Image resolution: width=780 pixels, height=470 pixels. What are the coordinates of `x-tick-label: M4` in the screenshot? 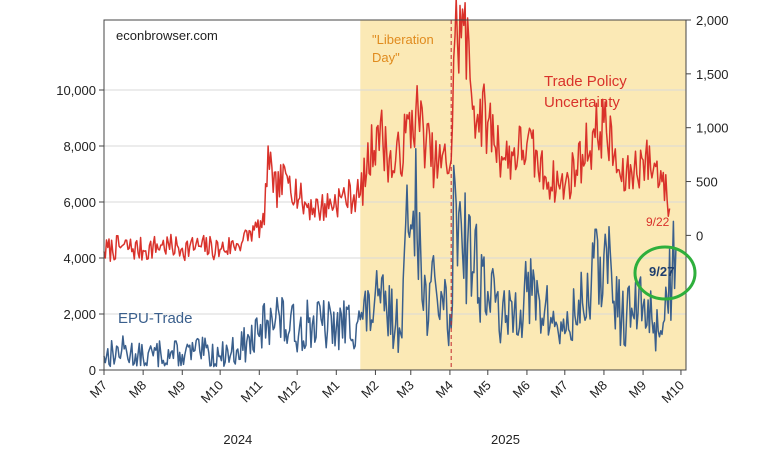 It's located at (444, 389).